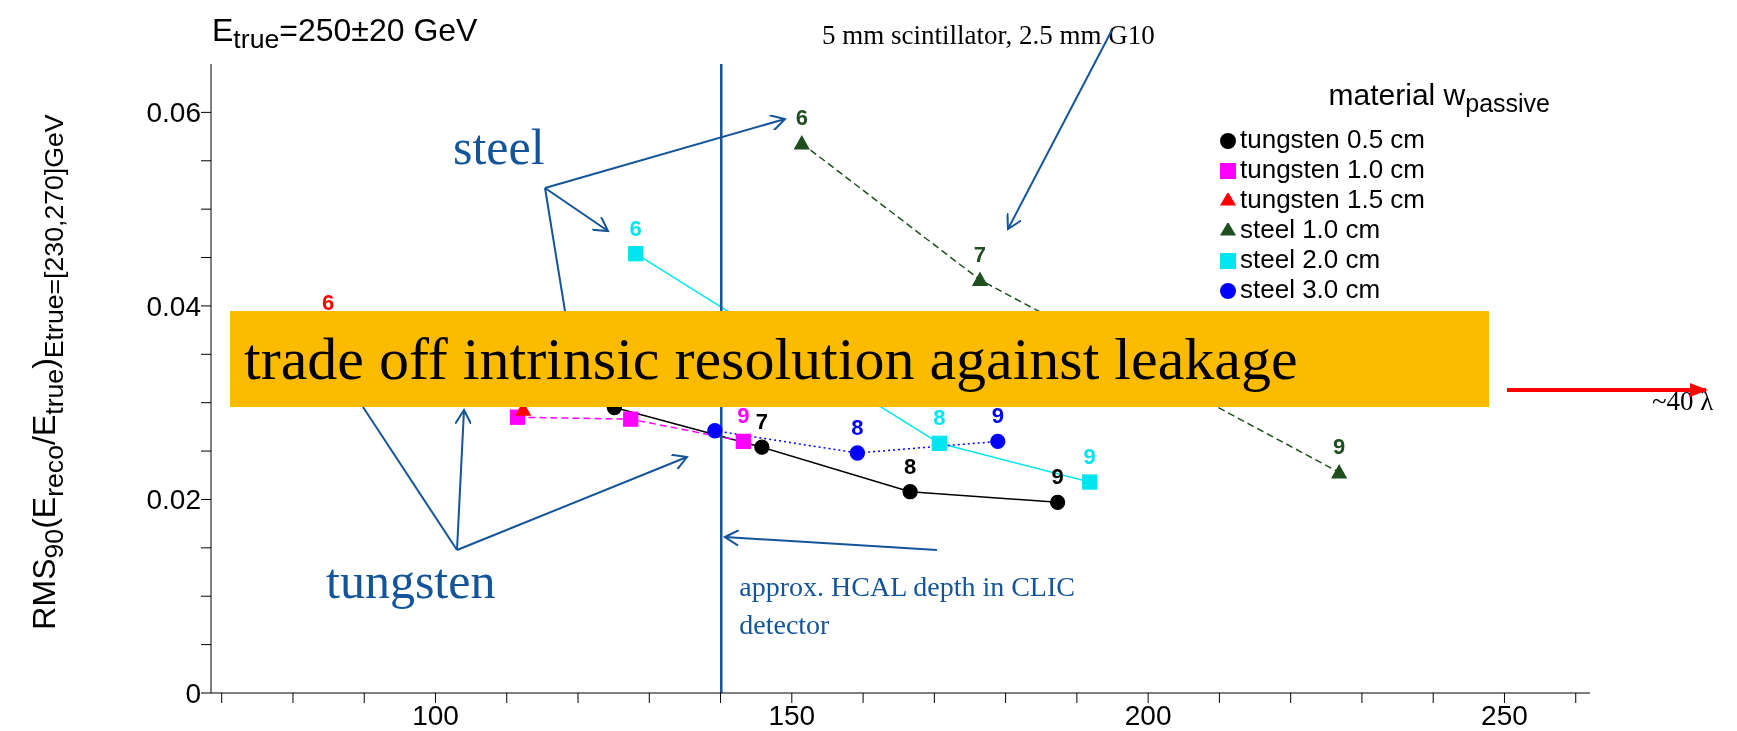 The image size is (1737, 731). Describe the element at coordinates (173, 113) in the screenshot. I see `y-tick-label: 0.06` at that location.